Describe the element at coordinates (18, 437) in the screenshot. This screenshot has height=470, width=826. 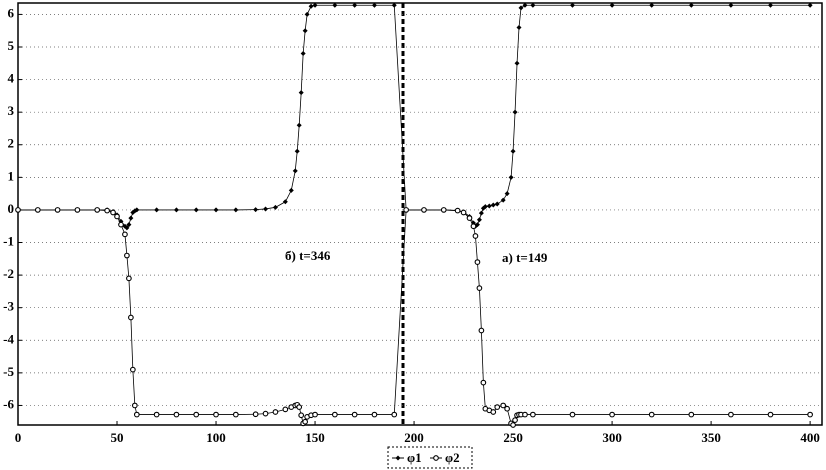
I see `x-tick-label: 0` at that location.